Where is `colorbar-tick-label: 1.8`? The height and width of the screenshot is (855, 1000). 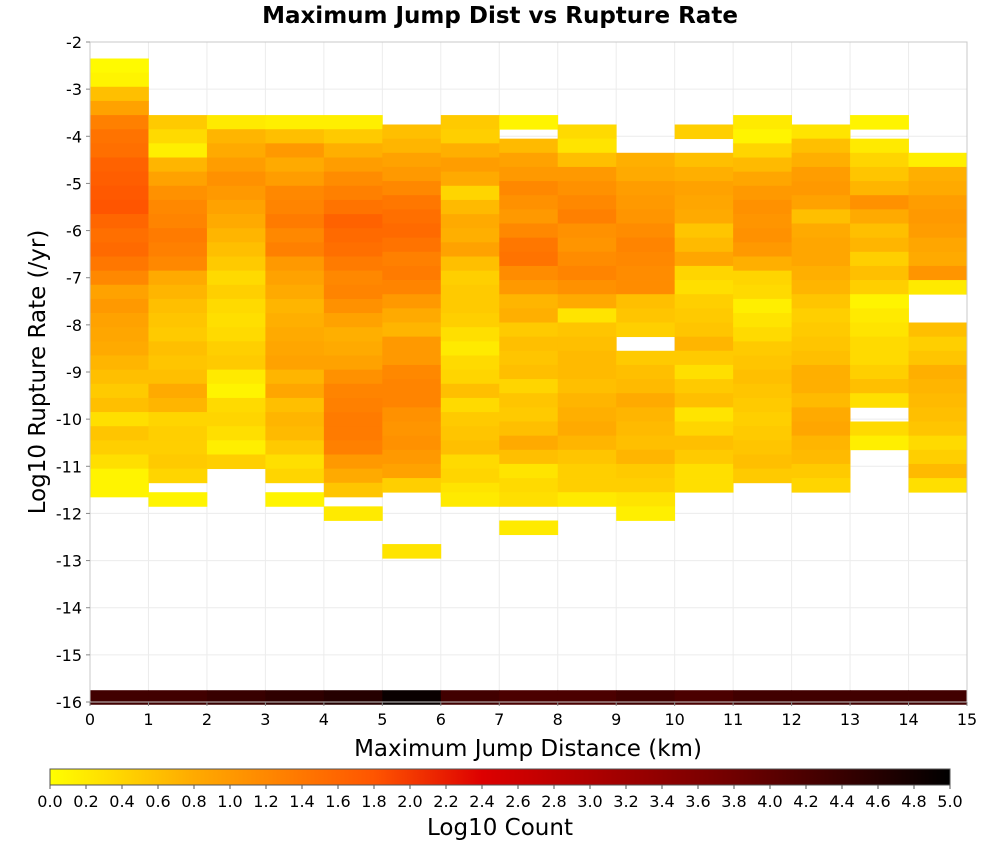
colorbar-tick-label: 1.8 is located at coordinates (373, 801).